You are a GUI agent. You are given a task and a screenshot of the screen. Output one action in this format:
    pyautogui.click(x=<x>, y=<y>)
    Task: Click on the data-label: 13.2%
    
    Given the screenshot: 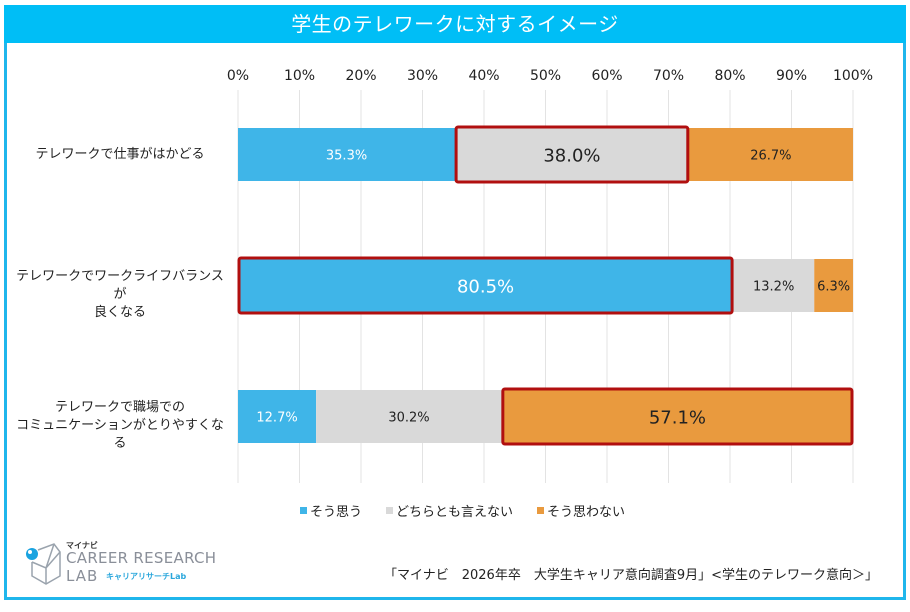 What is the action you would take?
    pyautogui.click(x=773, y=287)
    